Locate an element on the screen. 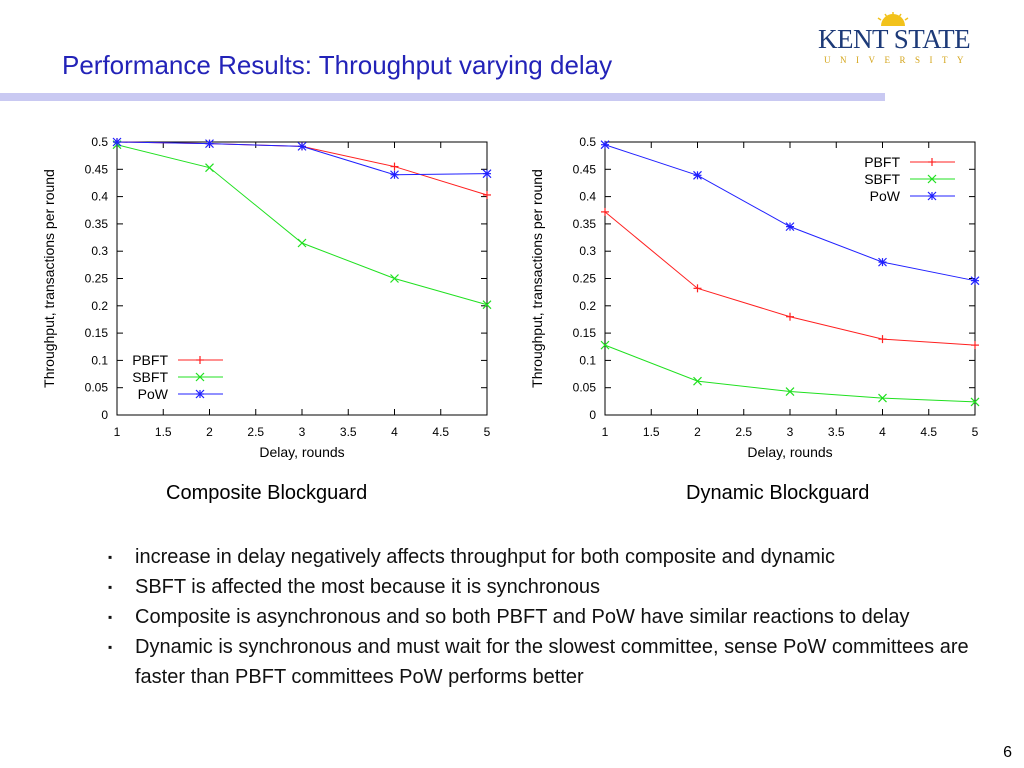 The image size is (1024, 768). chart-caption-composite: Composite Blockguard is located at coordinates (267, 493).